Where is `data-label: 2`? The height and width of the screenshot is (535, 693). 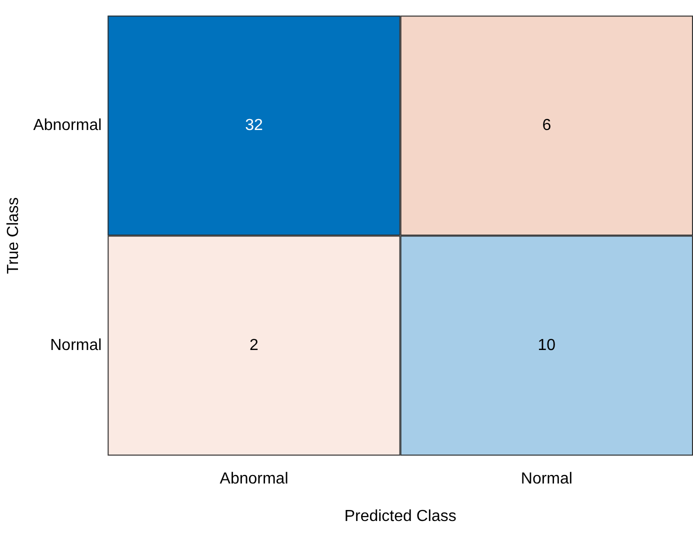
data-label: 2 is located at coordinates (254, 345).